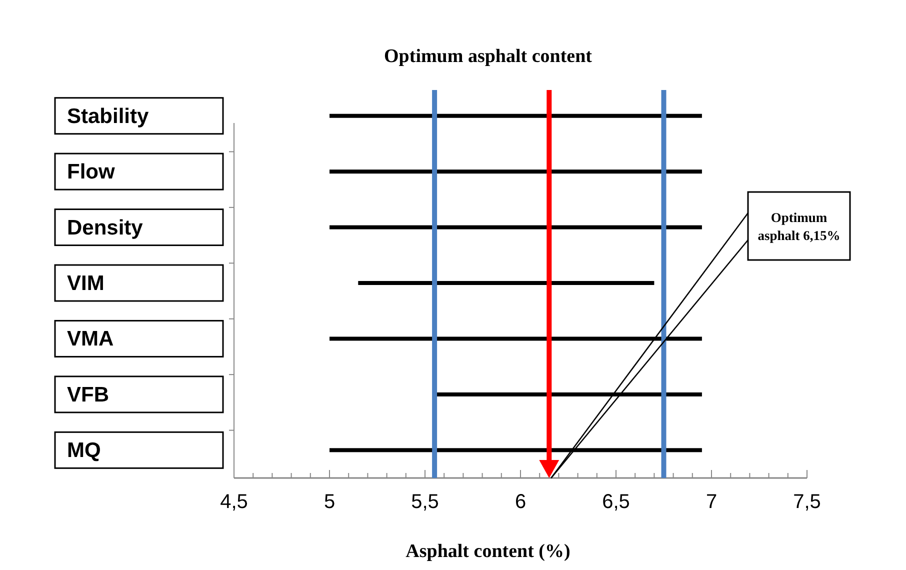 This screenshot has width=906, height=570. I want to click on y-tick-label: Density, so click(105, 228).